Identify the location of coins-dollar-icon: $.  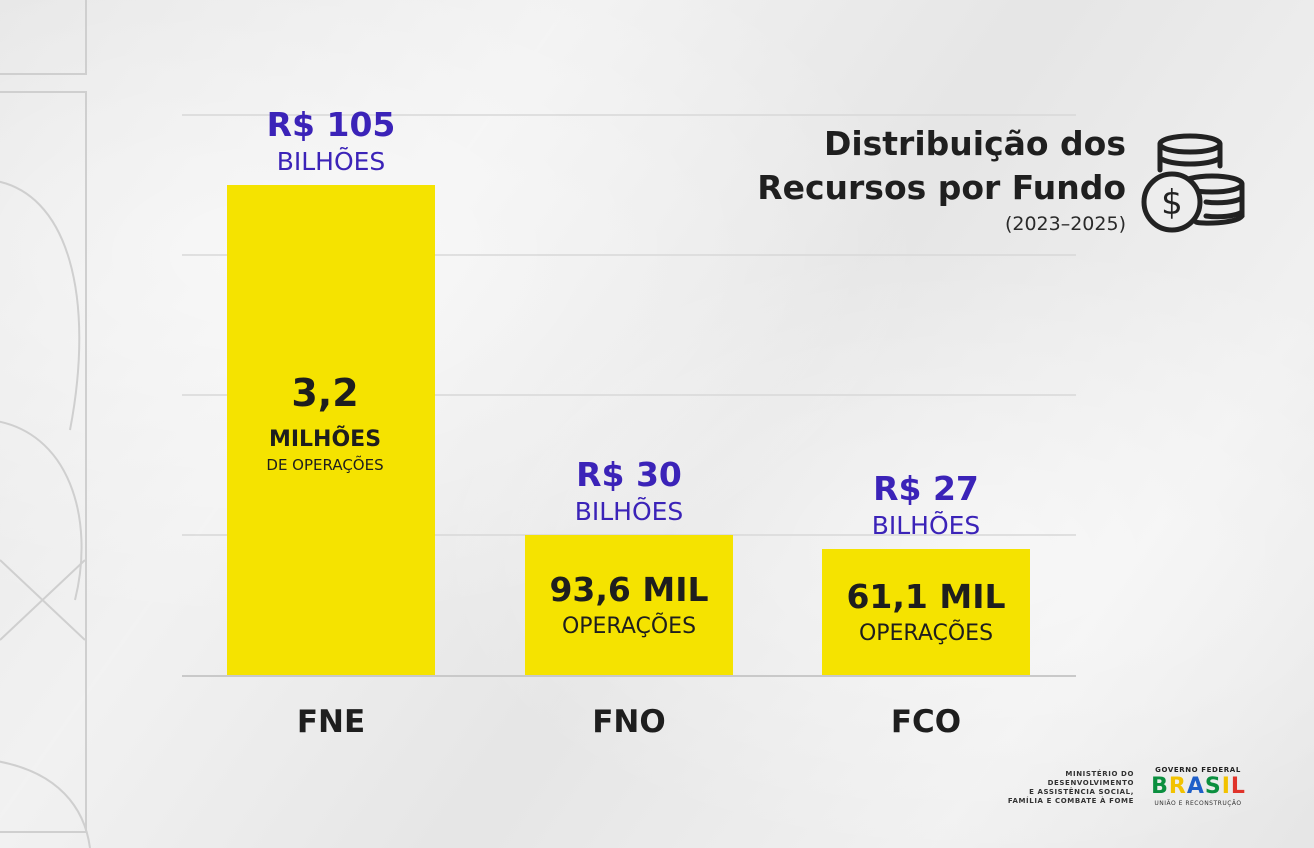
(1193, 183).